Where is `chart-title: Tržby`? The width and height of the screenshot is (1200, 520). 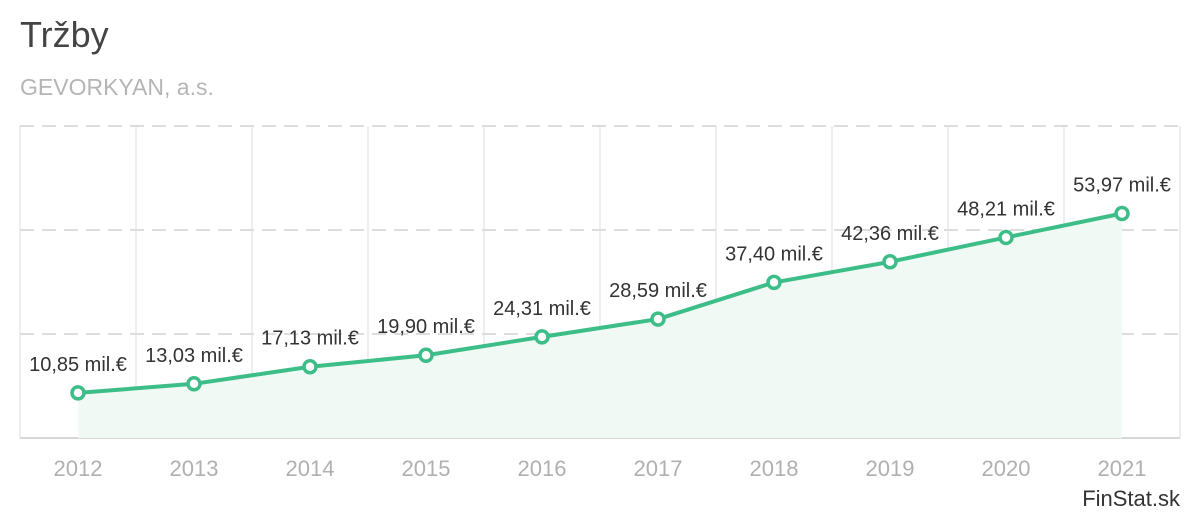 chart-title: Tržby is located at coordinates (64, 34).